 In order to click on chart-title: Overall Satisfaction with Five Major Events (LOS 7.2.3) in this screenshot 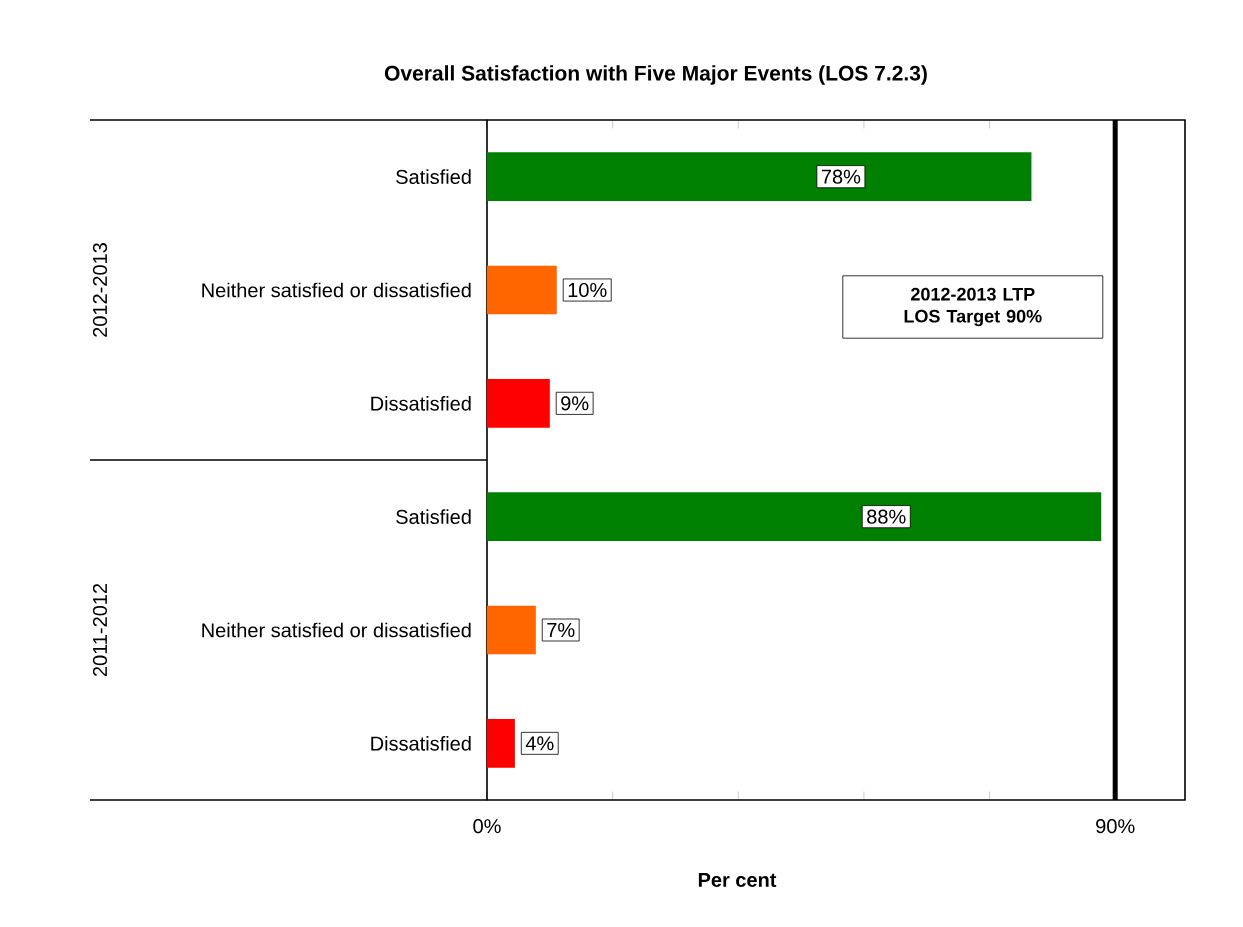, I will do `click(655, 75)`.